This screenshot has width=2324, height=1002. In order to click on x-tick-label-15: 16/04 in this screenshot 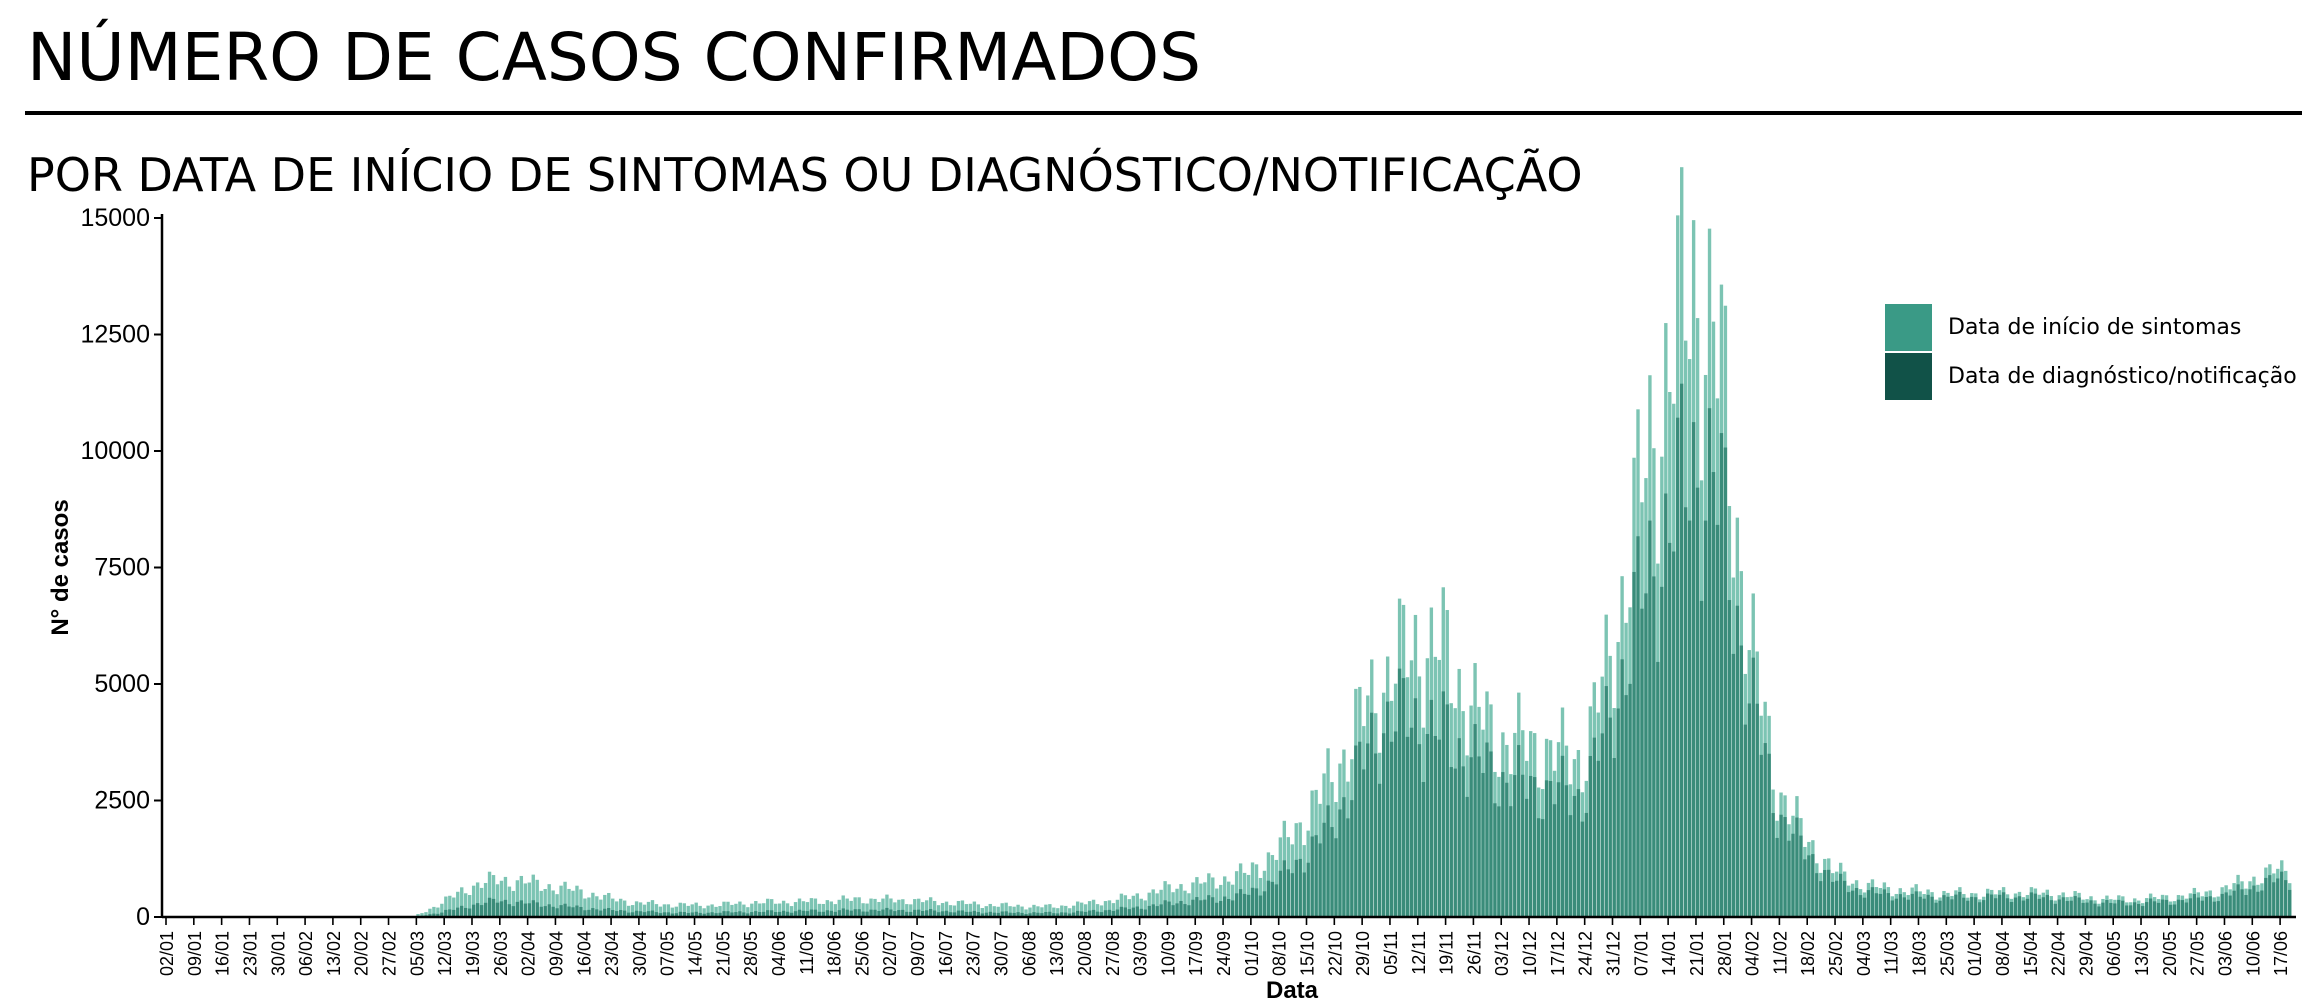, I will do `click(584, 953)`.